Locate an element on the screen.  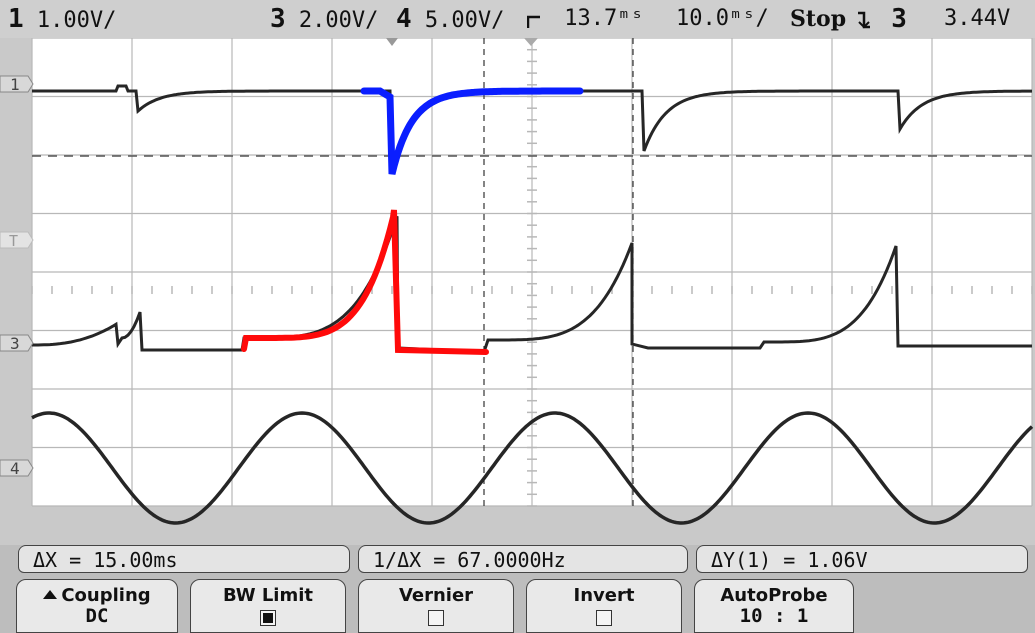
ch3-number: 3 is located at coordinates (278, 19).